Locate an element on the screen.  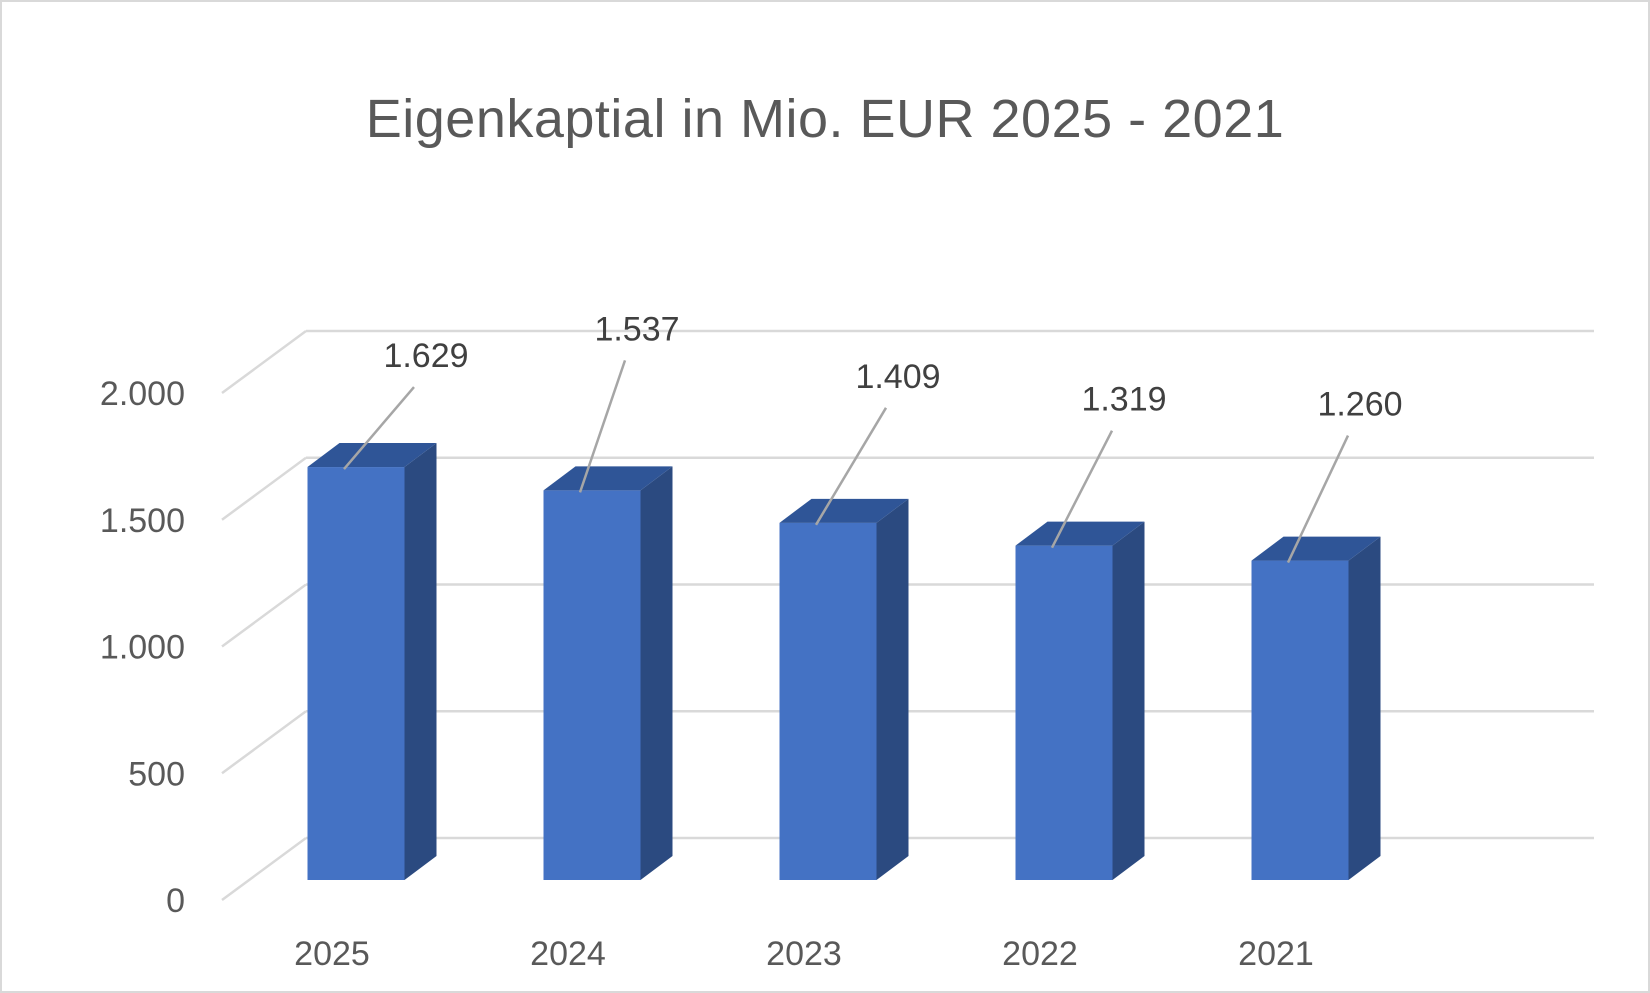
x-category-label: 2022 is located at coordinates (1040, 954).